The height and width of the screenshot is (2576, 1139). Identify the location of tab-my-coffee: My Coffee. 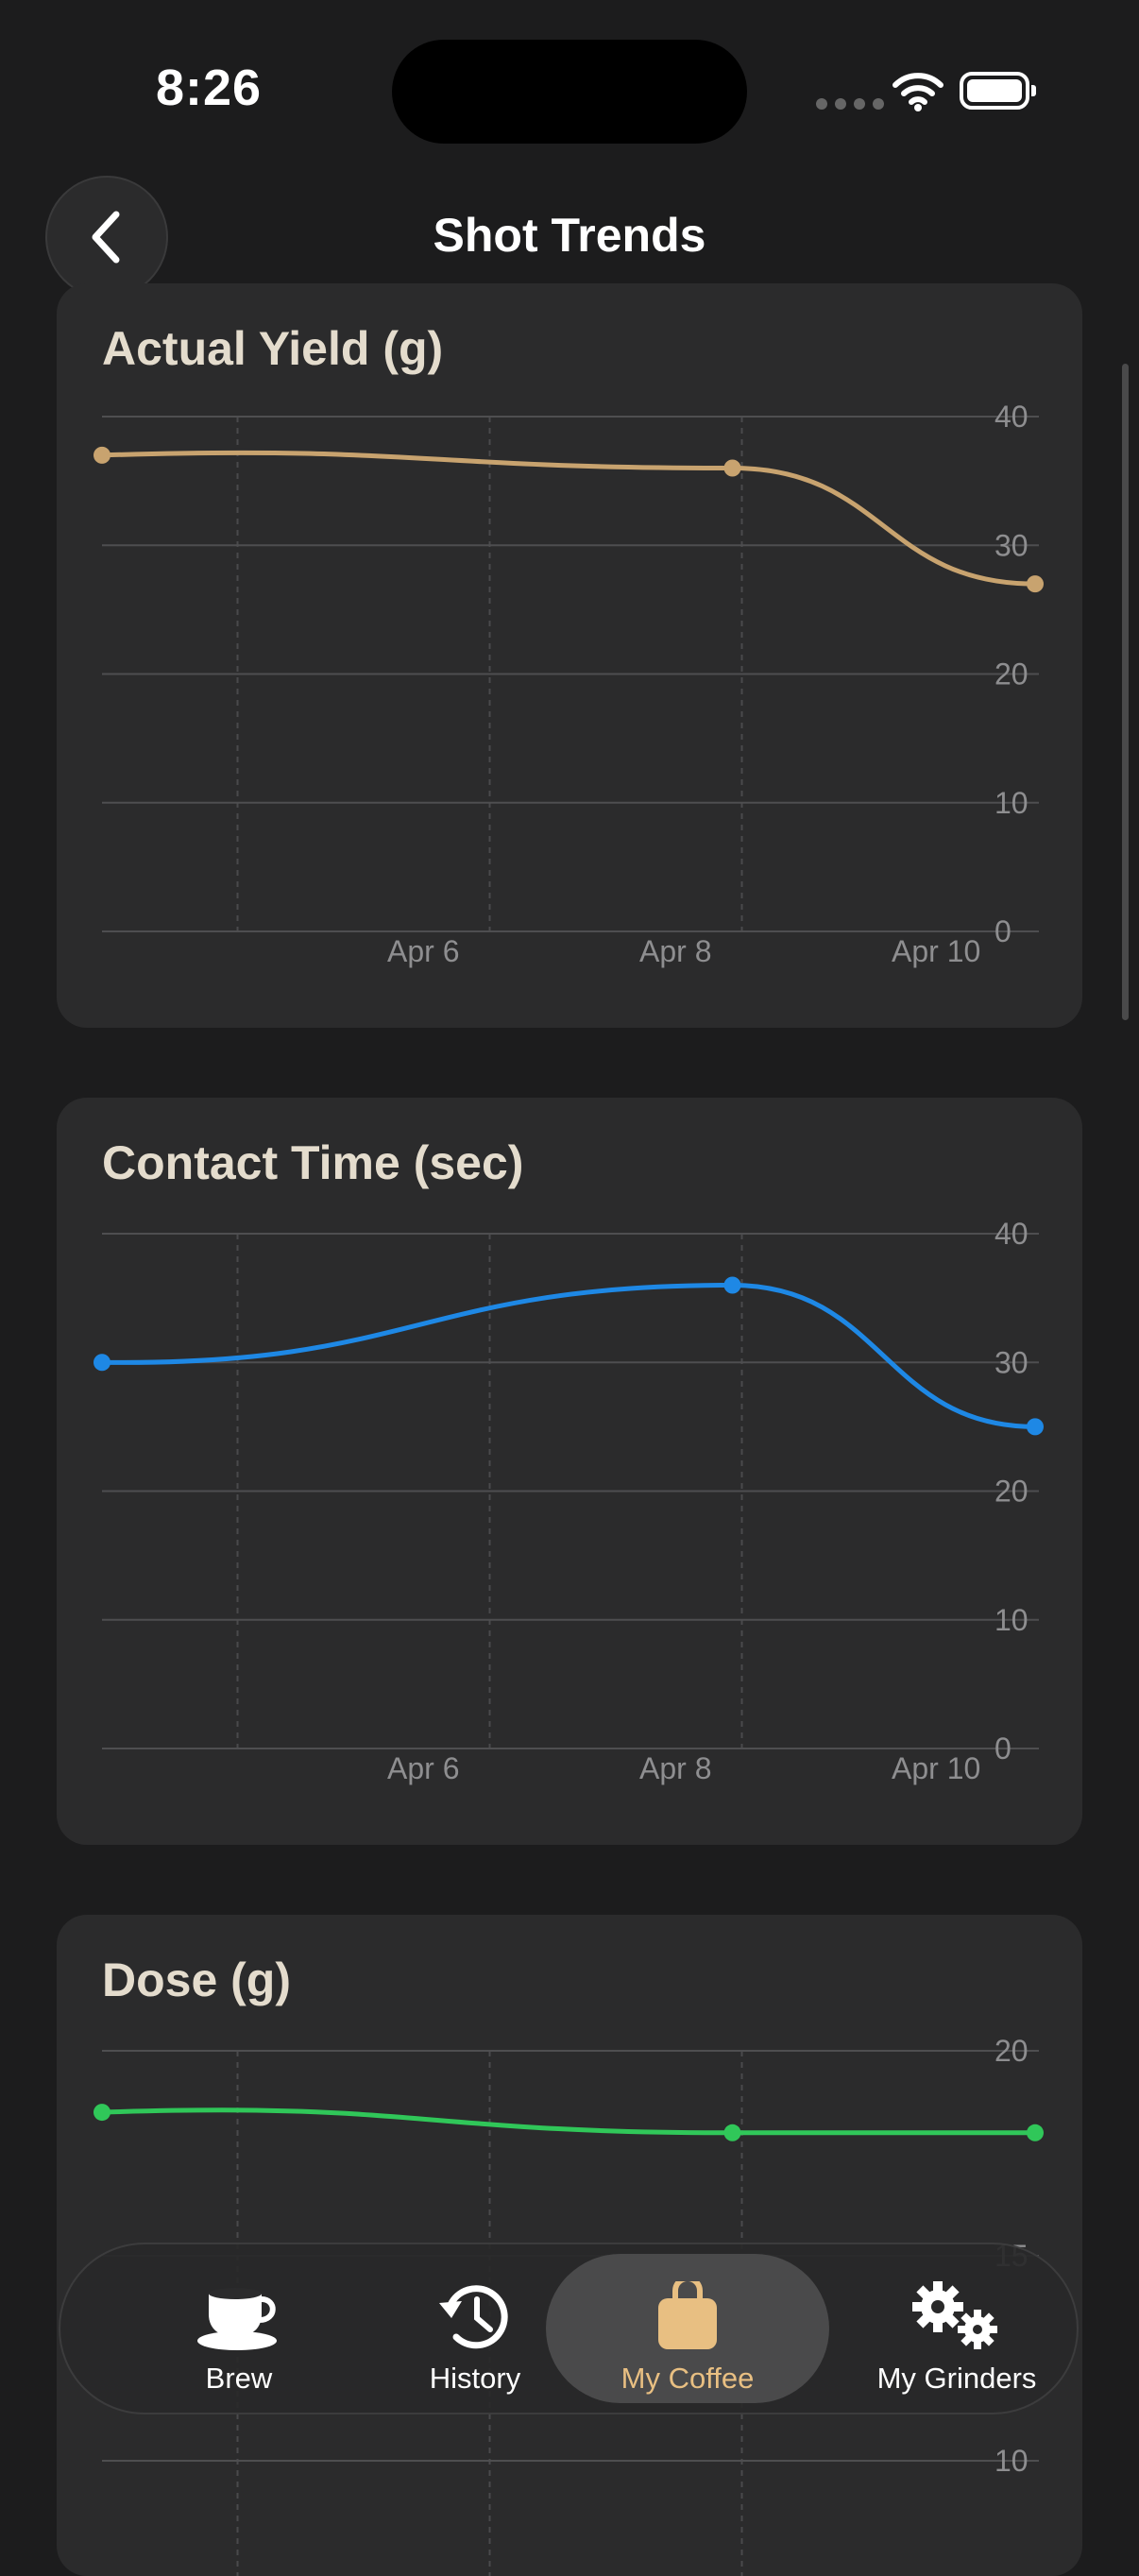
(687, 2328).